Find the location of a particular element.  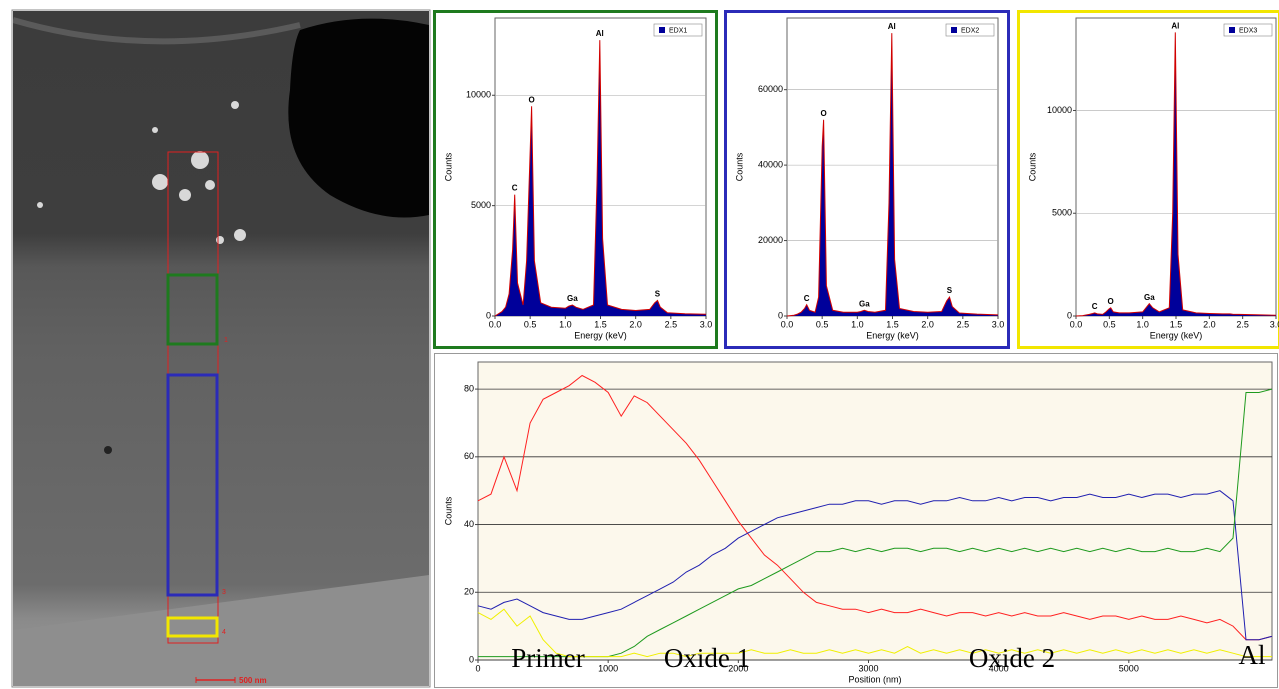

substrate is located at coordinates (221, 630).